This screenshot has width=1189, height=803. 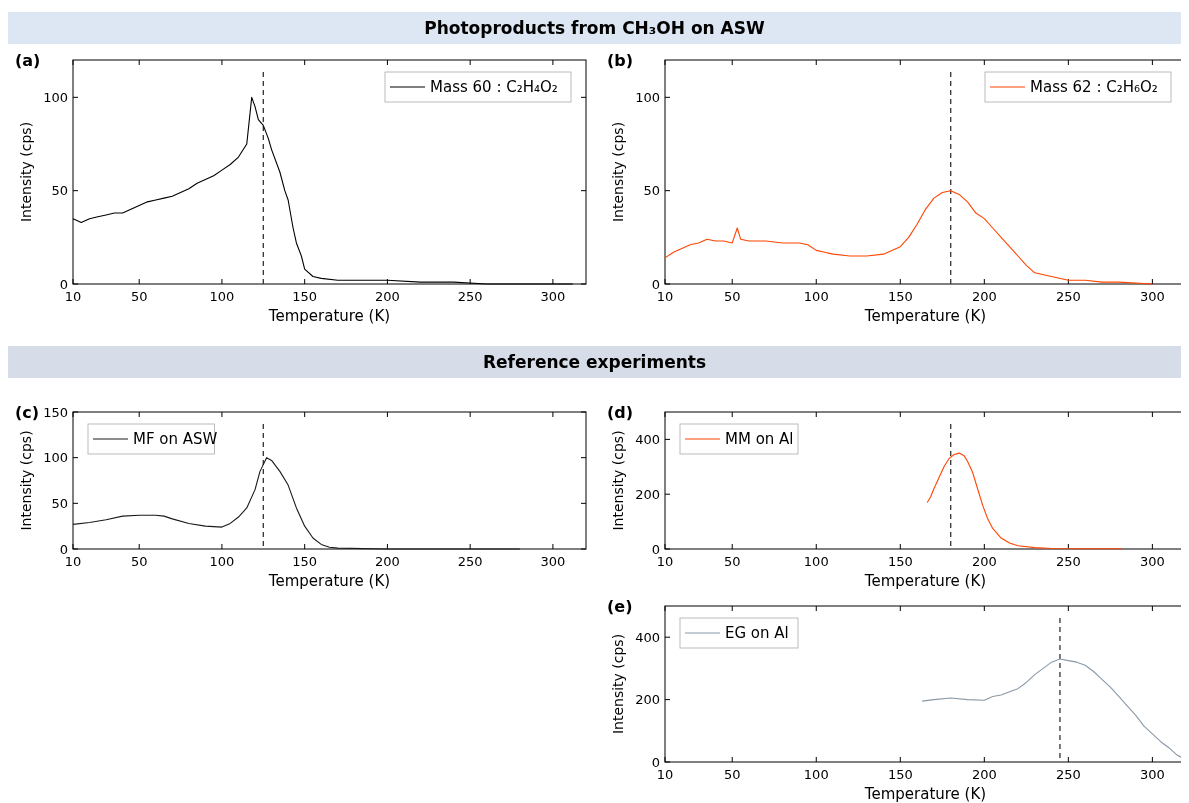 What do you see at coordinates (620, 412) in the screenshot?
I see `text: (d)` at bounding box center [620, 412].